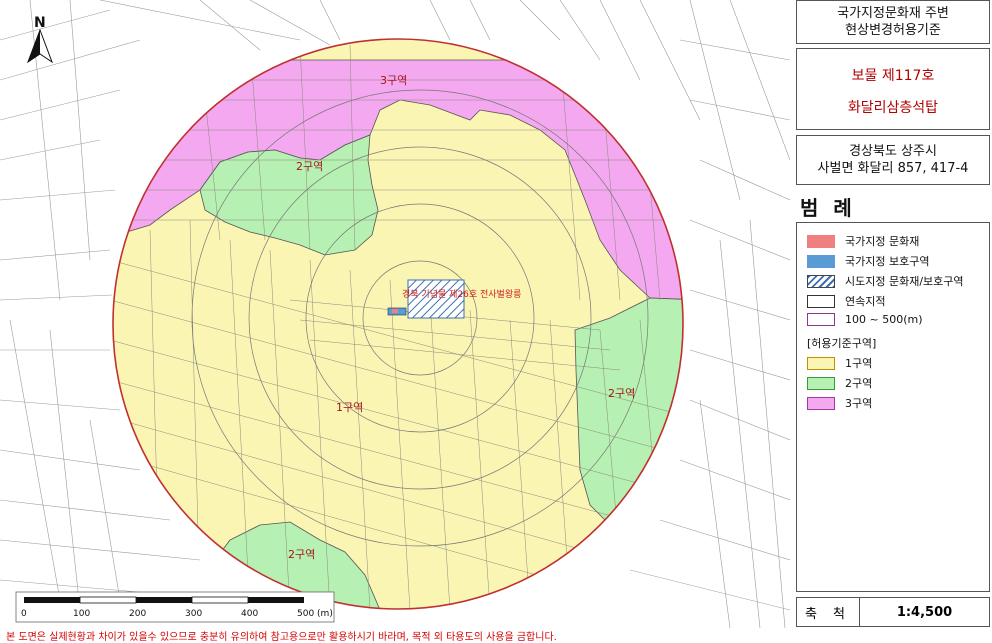 This screenshot has height=643, width=992. What do you see at coordinates (893, 168) in the screenshot?
I see `address-line-2: 사벌면 화달리 857, 417-4` at bounding box center [893, 168].